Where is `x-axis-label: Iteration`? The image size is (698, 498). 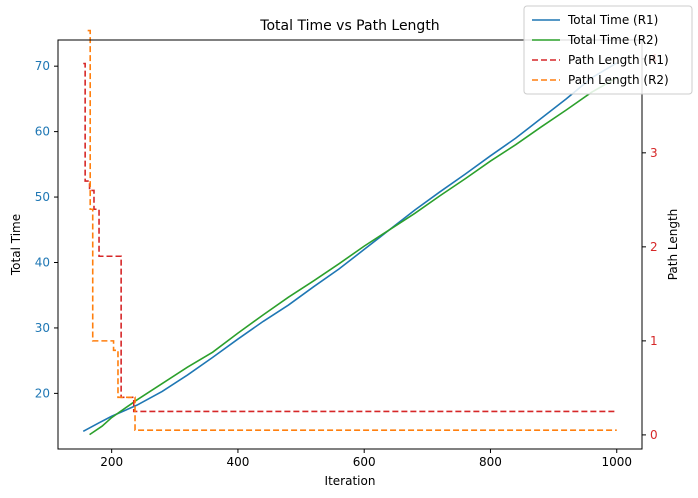 x-axis-label: Iteration is located at coordinates (350, 481).